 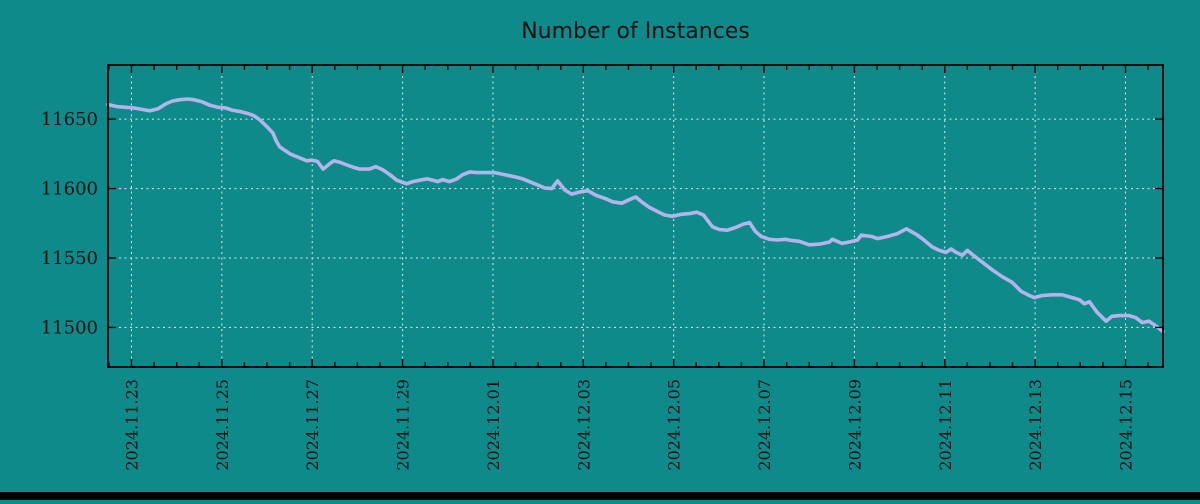 What do you see at coordinates (69, 258) in the screenshot?
I see `y-tick-label: 11550` at bounding box center [69, 258].